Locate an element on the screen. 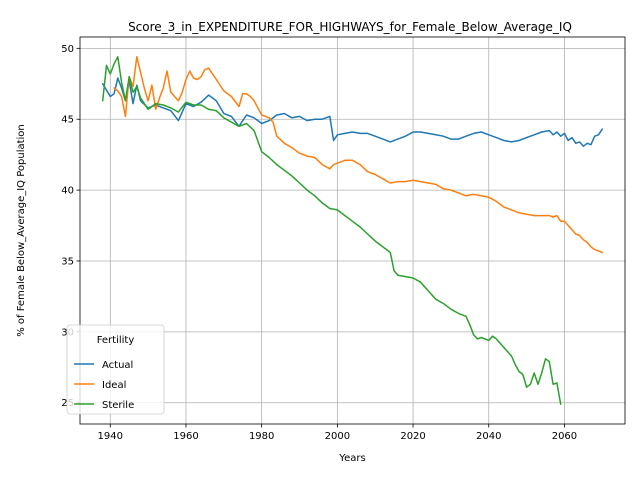  x-tick-label: 2020 is located at coordinates (412, 436).